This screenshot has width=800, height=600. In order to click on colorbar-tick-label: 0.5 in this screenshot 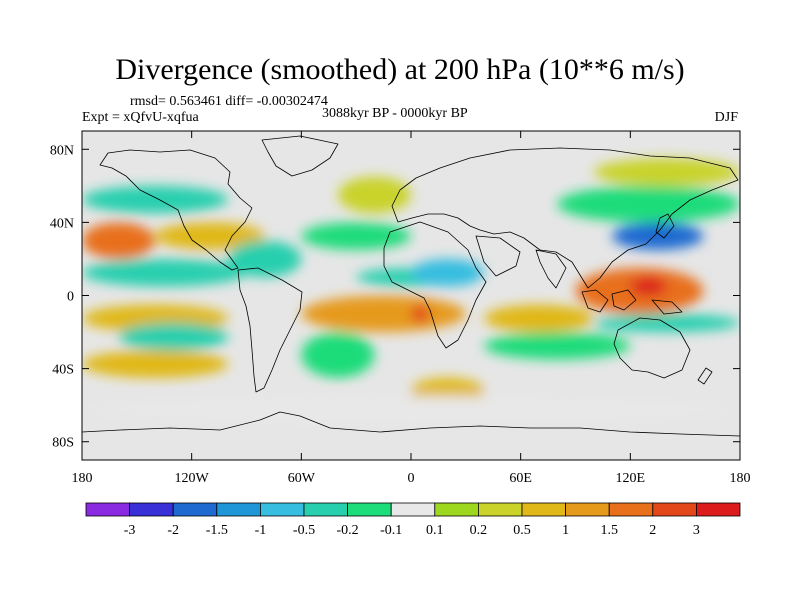, I will do `click(522, 530)`.